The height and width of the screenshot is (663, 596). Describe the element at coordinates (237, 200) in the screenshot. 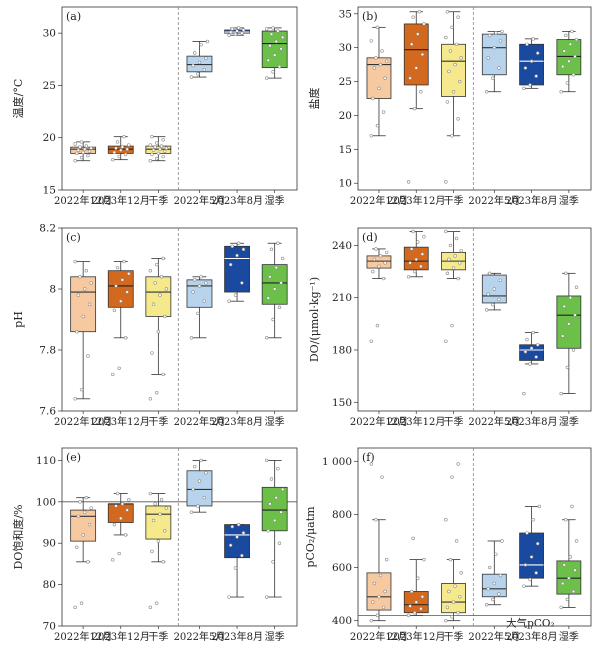

I see `x-tick-label: 2023年8月` at that location.